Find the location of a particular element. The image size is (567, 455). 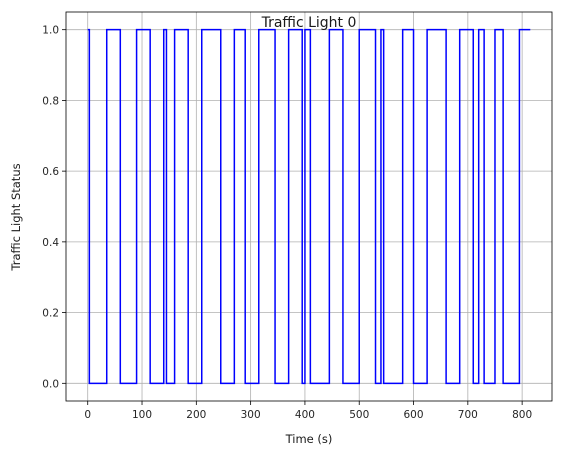

x-tick-label: 400 is located at coordinates (305, 415).